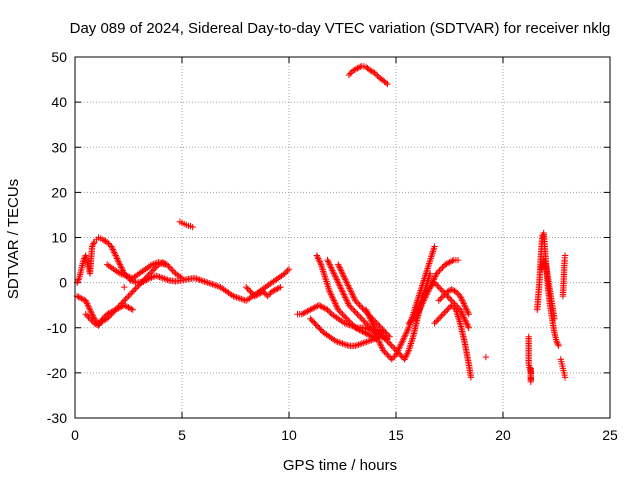  Describe the element at coordinates (59, 102) in the screenshot. I see `y-tick-label: 40` at that location.